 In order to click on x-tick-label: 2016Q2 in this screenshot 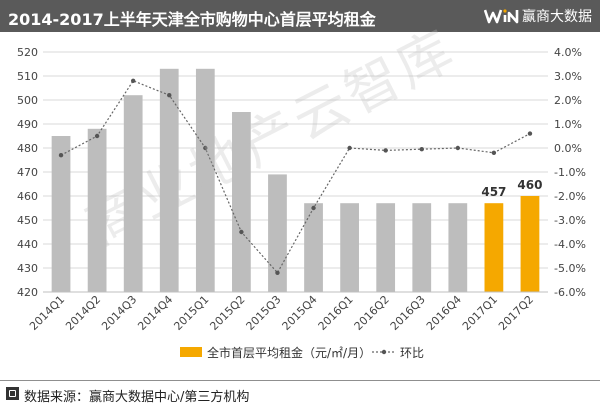, I will do `click(372, 313)`.